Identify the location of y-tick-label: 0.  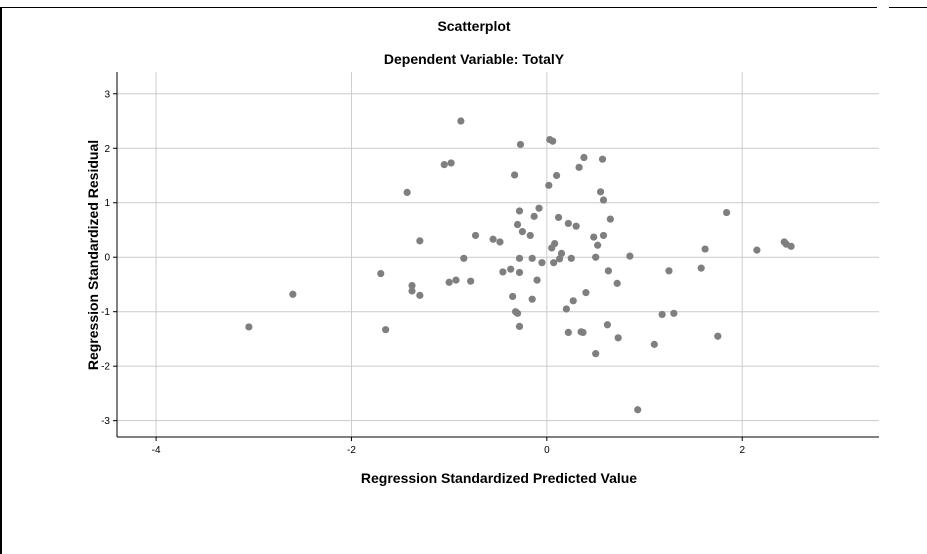
(107, 258).